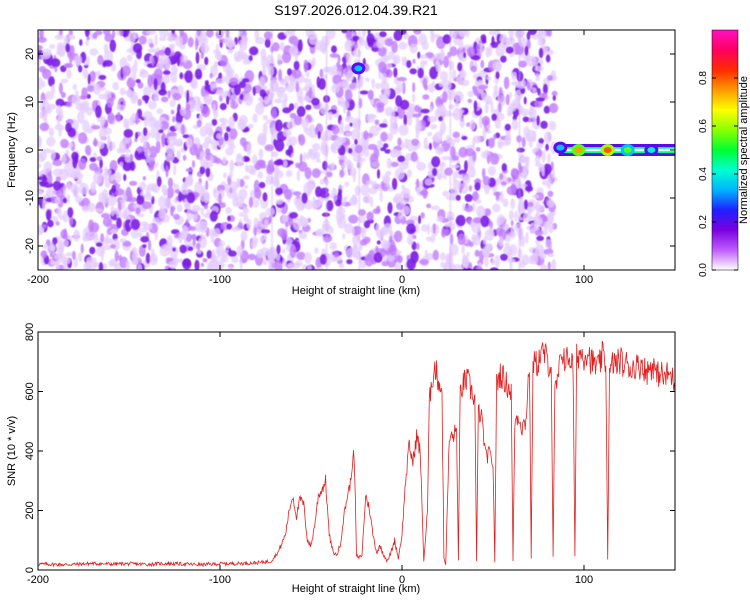 The height and width of the screenshot is (600, 750). What do you see at coordinates (12, 150) in the screenshot?
I see `spectrogram-y-label: Frequency (Hz)` at bounding box center [12, 150].